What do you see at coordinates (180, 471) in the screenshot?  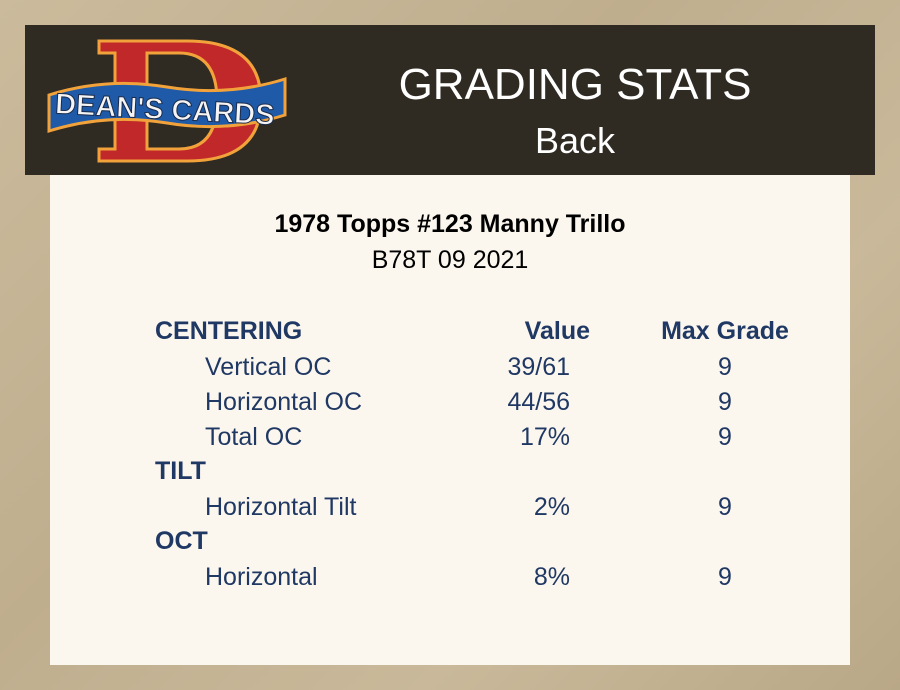 I see `section-name: TILT` at bounding box center [180, 471].